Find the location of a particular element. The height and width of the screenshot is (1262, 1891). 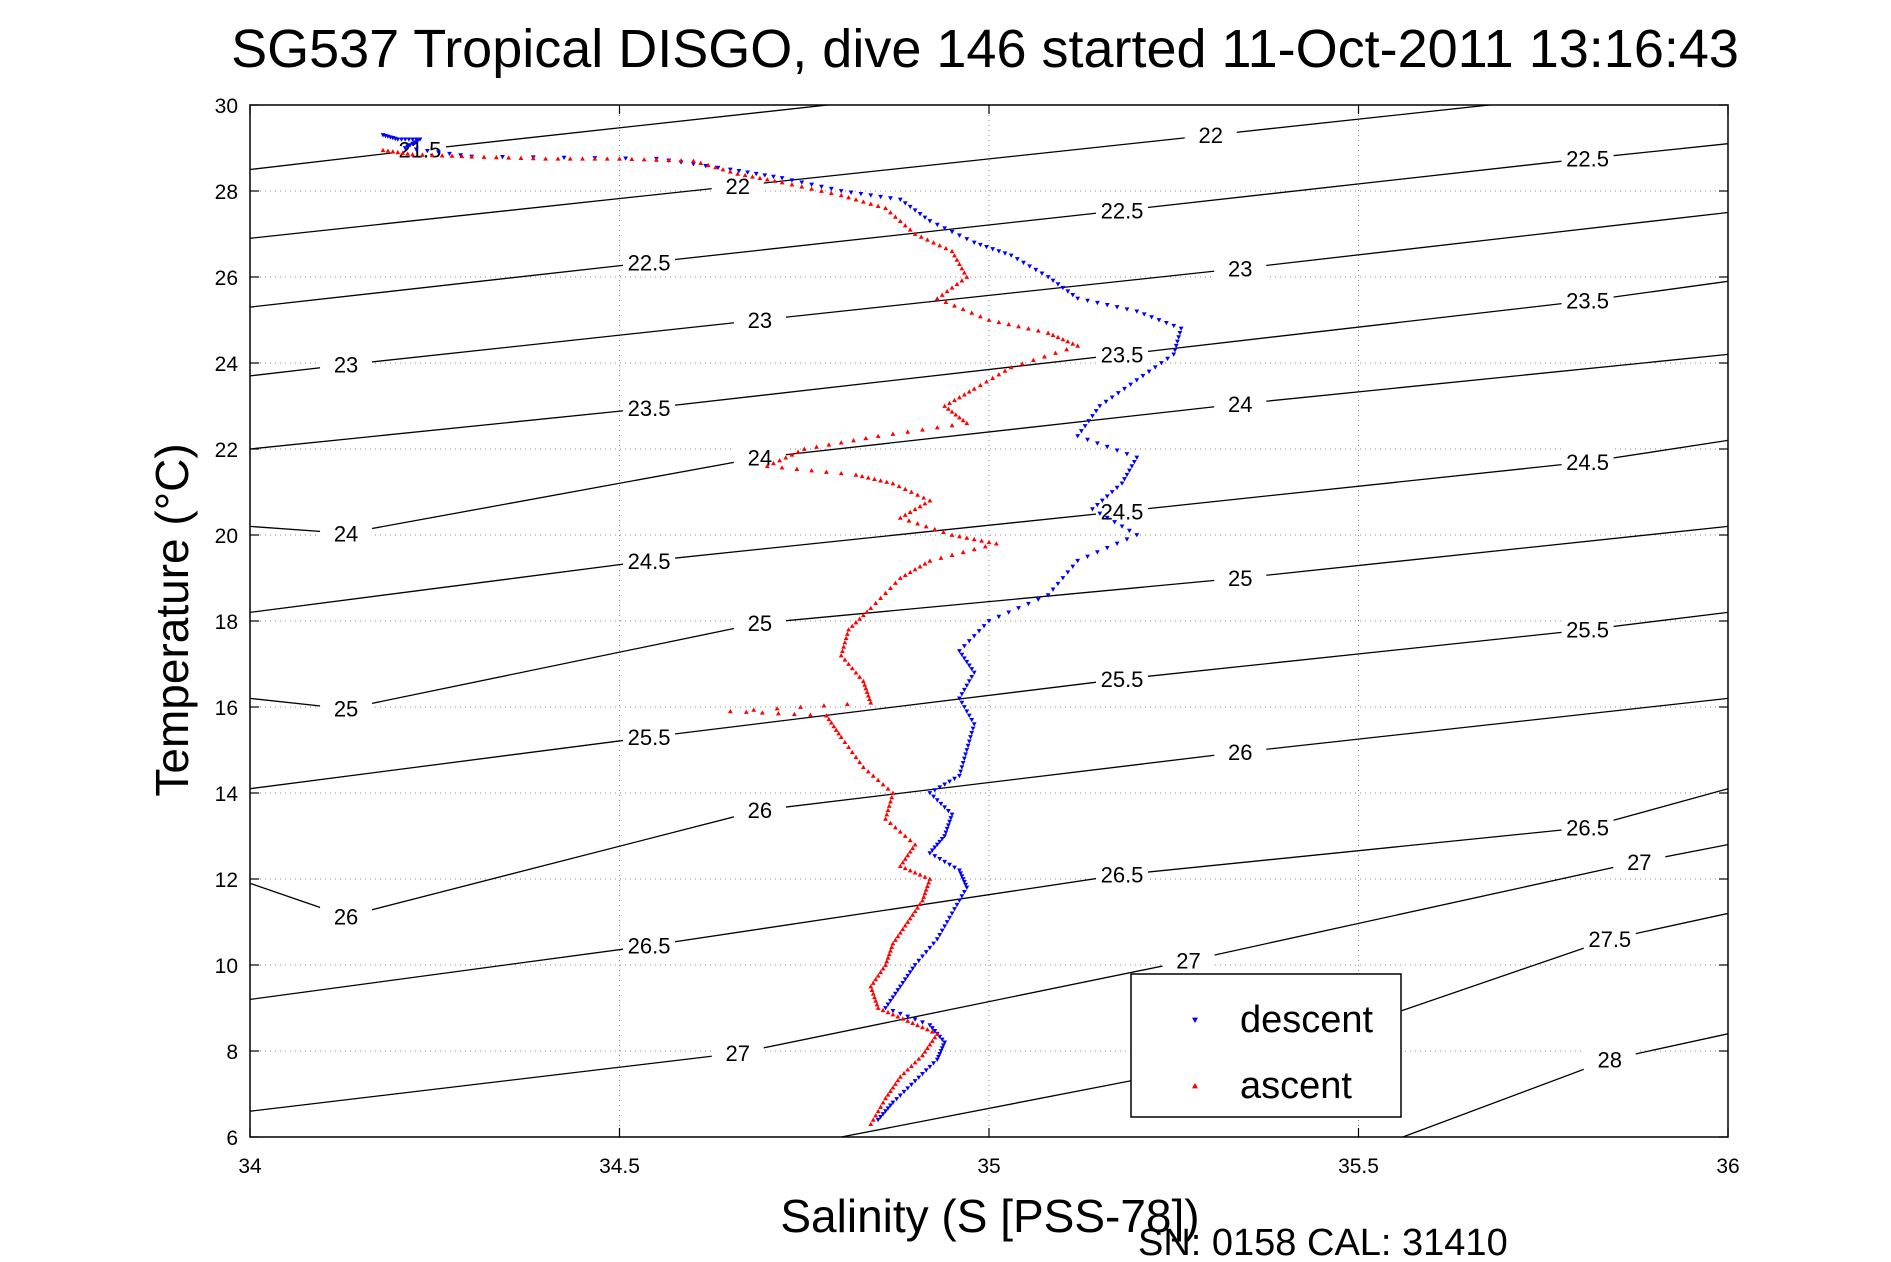

legend-markers is located at coordinates (1195, 1053).